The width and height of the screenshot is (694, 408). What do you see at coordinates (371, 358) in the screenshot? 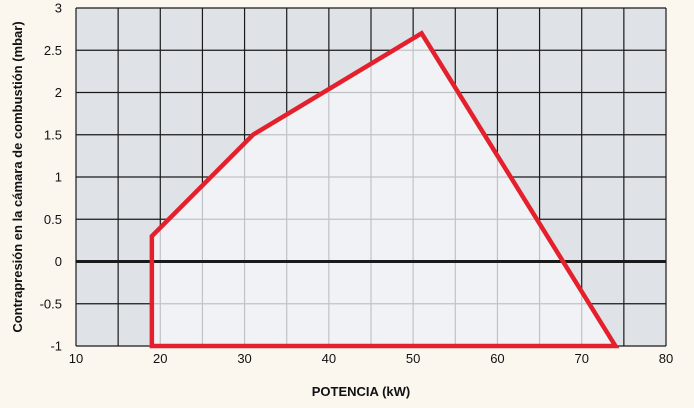
I see `x-tick-labels: 10 20 30 40 50 60 70 80` at bounding box center [371, 358].